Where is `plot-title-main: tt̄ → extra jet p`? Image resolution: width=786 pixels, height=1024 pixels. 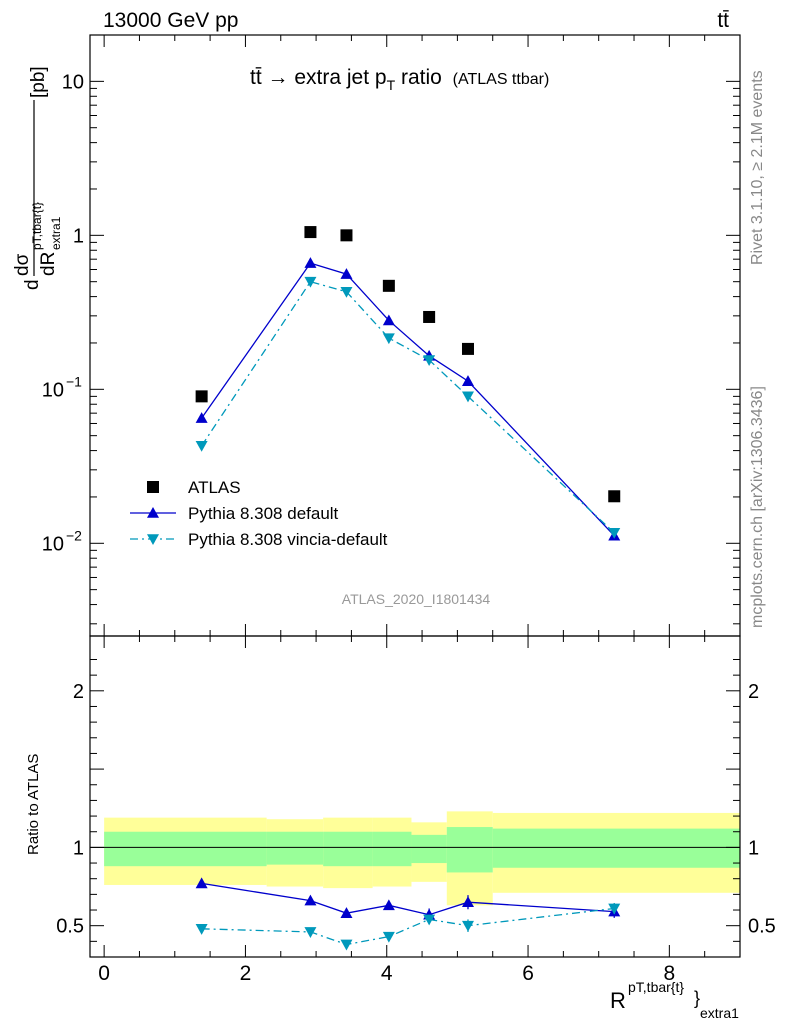
plot-title-main: tt̄ → extra jet p is located at coordinates (318, 77).